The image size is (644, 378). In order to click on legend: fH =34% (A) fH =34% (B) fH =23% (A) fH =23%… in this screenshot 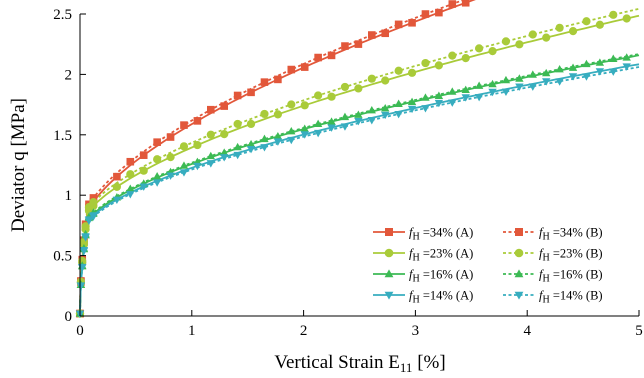, I will do `click(488, 266)`.